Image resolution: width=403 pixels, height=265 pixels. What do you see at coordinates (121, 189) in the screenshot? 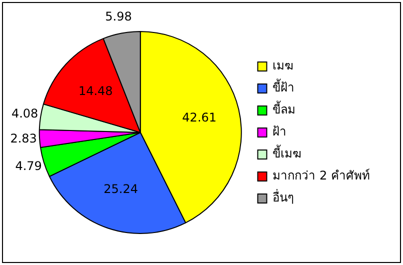
I see `data-label: 25.24` at bounding box center [121, 189].